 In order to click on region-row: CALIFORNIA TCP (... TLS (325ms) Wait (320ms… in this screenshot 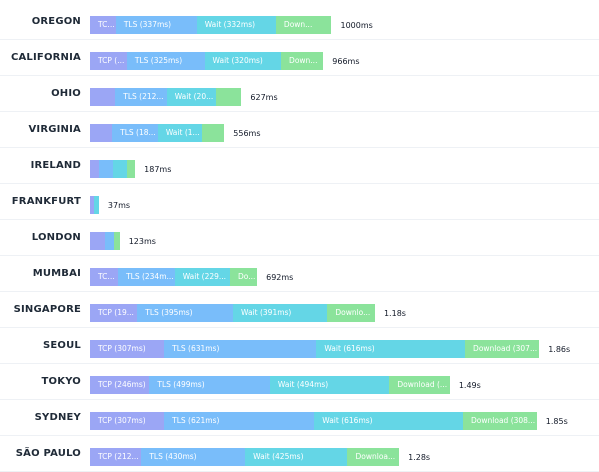, I will do `click(299, 58)`.